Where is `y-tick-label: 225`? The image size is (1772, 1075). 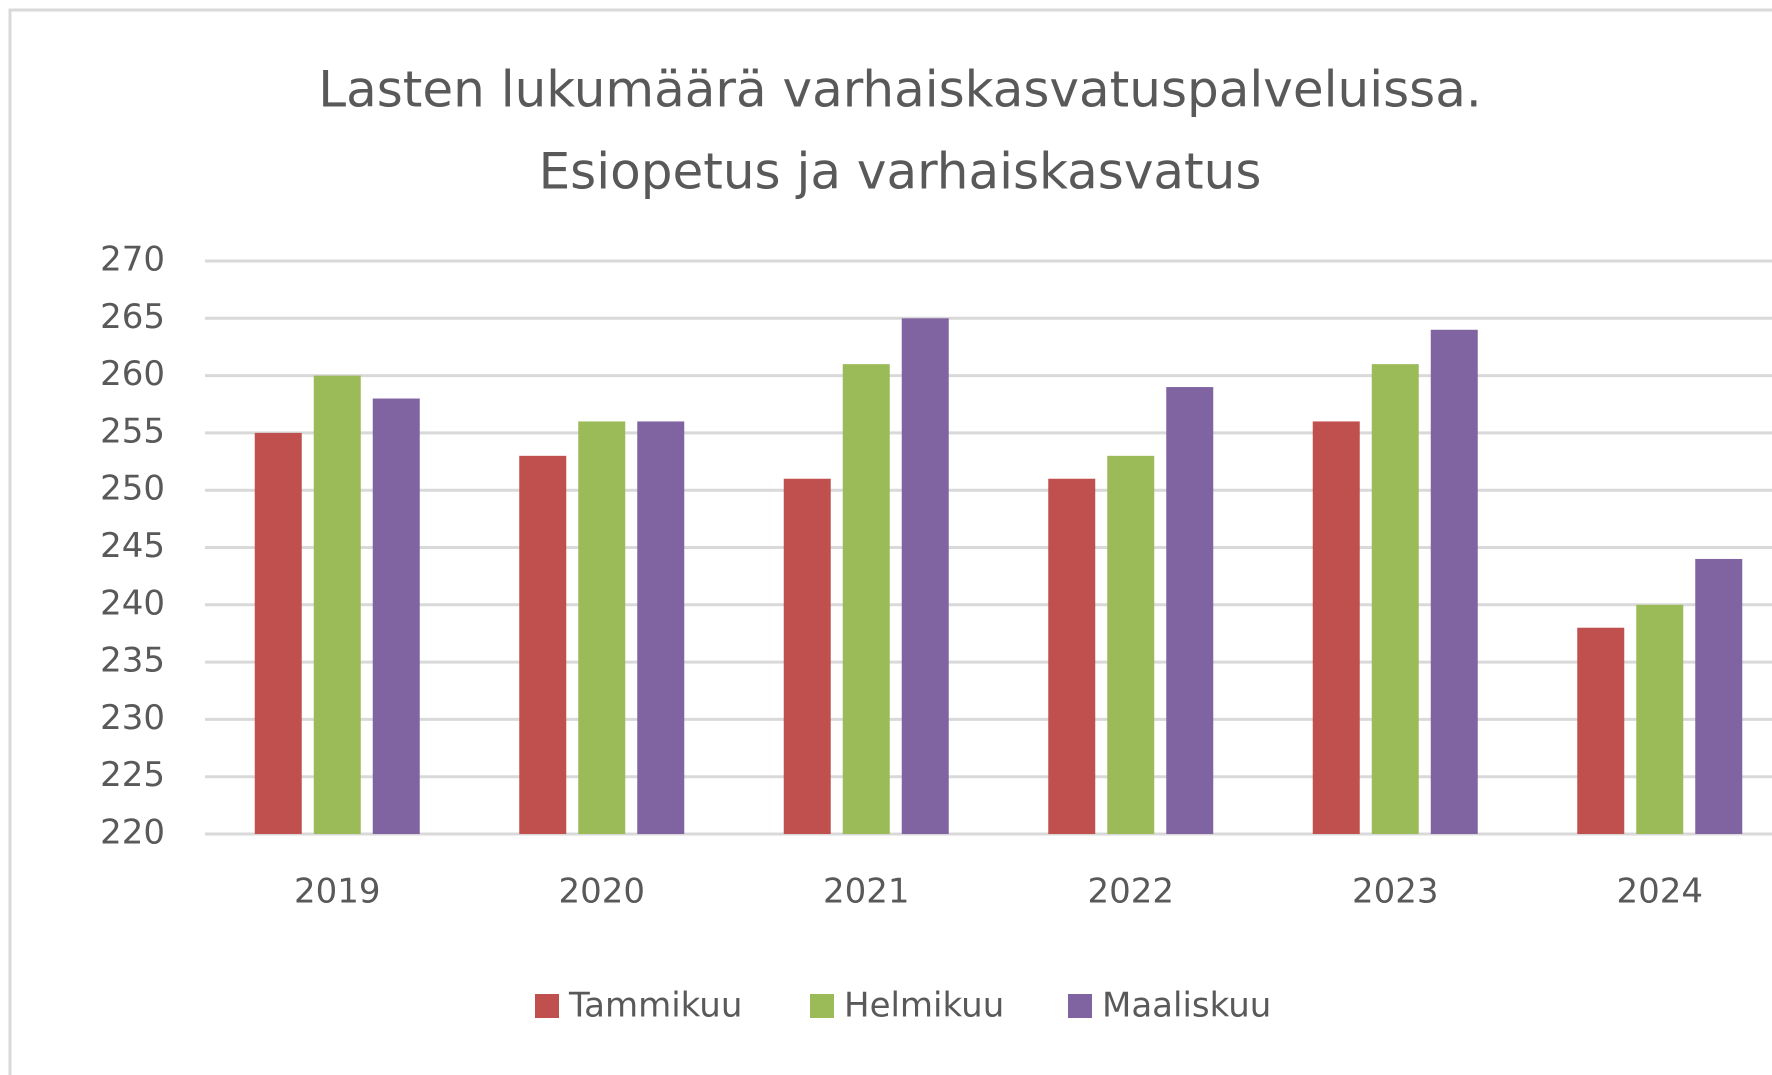 y-tick-label: 225 is located at coordinates (132, 775).